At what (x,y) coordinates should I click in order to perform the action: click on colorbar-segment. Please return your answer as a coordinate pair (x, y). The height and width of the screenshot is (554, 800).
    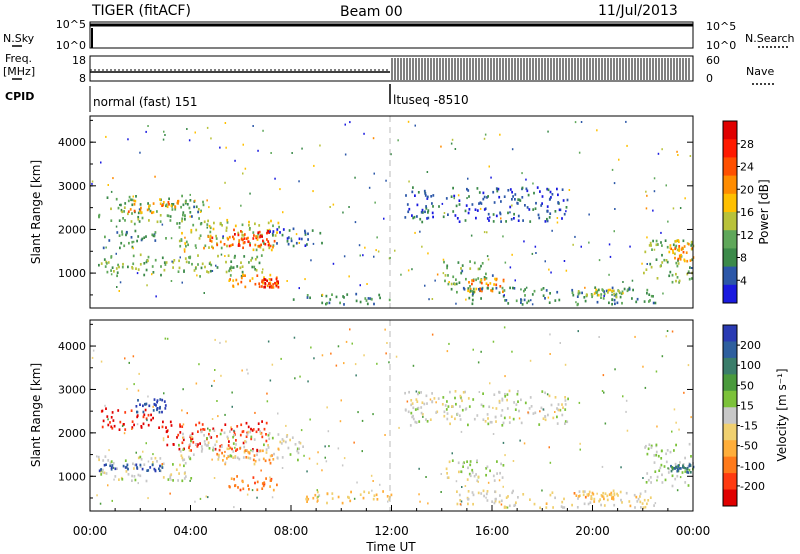
    Looking at the image, I should click on (730, 276).